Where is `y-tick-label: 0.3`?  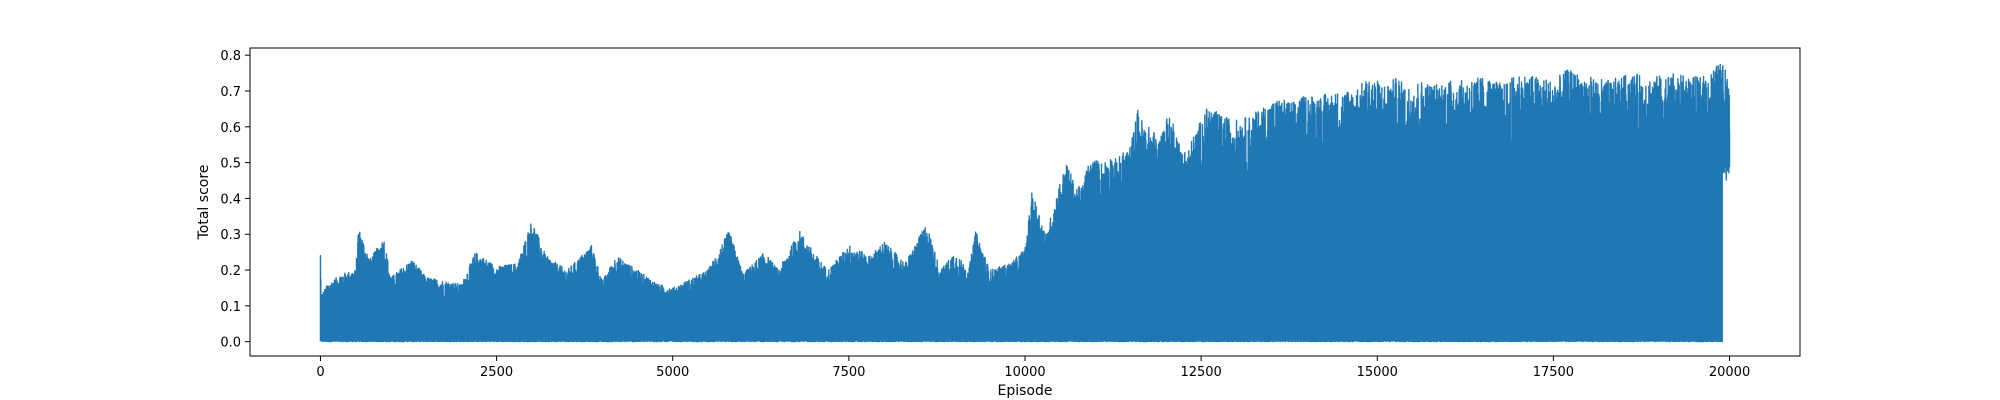 y-tick-label: 0.3 is located at coordinates (230, 235).